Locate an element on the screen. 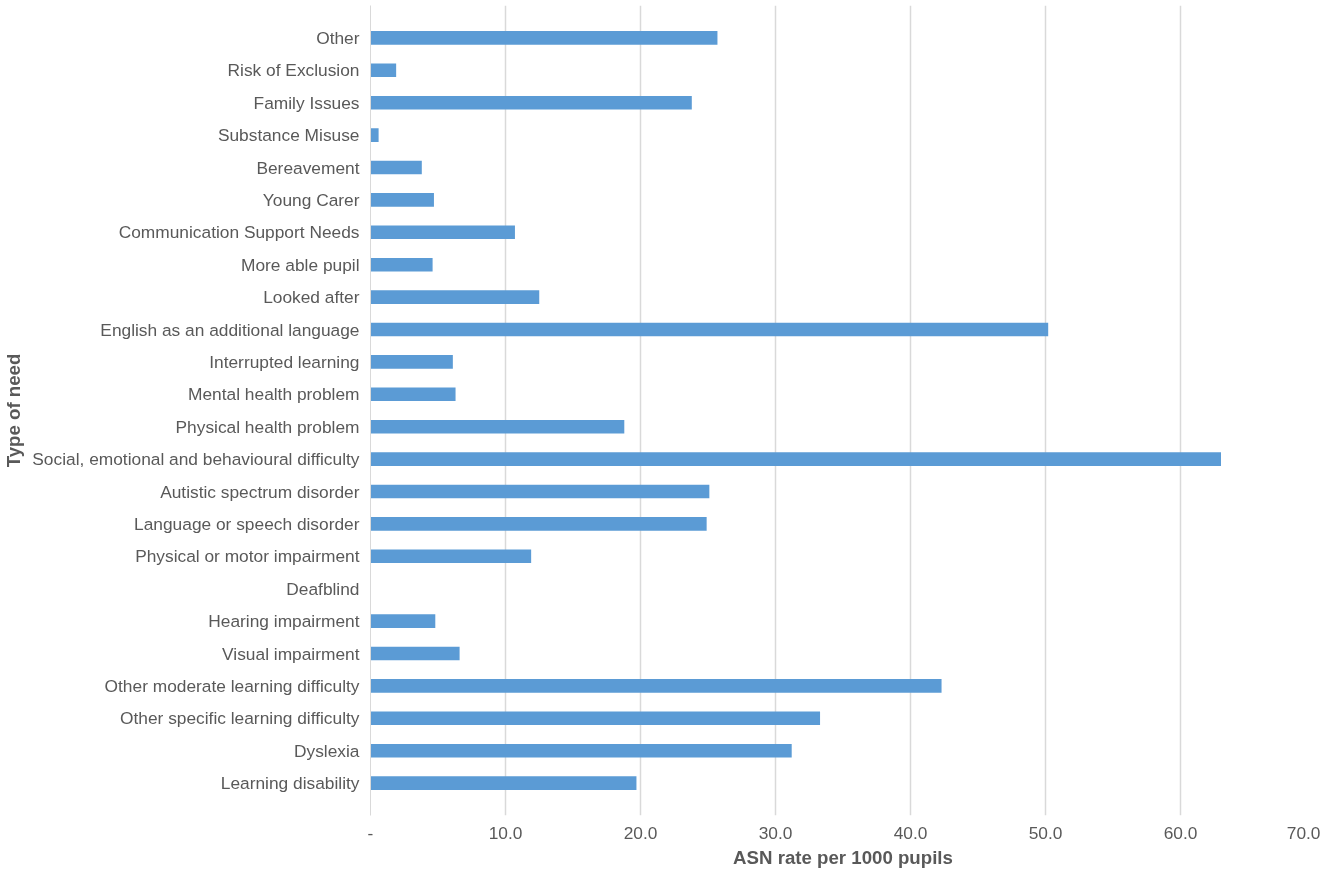 The image size is (1333, 883). y-tick-label: Young Carer is located at coordinates (311, 199).